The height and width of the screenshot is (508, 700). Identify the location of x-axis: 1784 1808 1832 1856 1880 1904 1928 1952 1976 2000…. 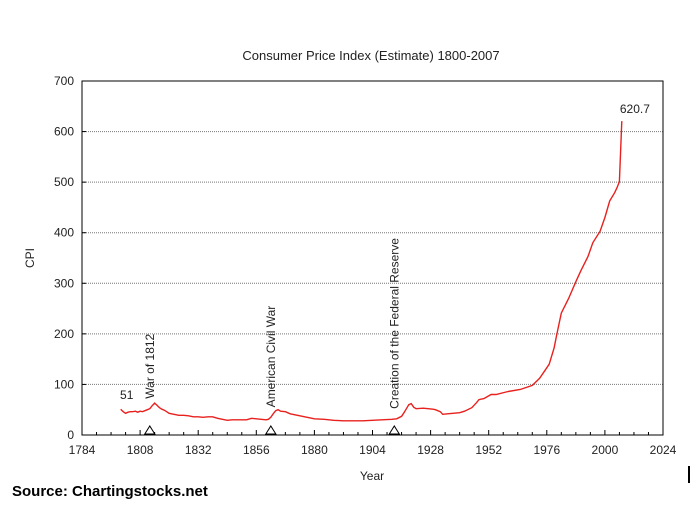
(373, 443).